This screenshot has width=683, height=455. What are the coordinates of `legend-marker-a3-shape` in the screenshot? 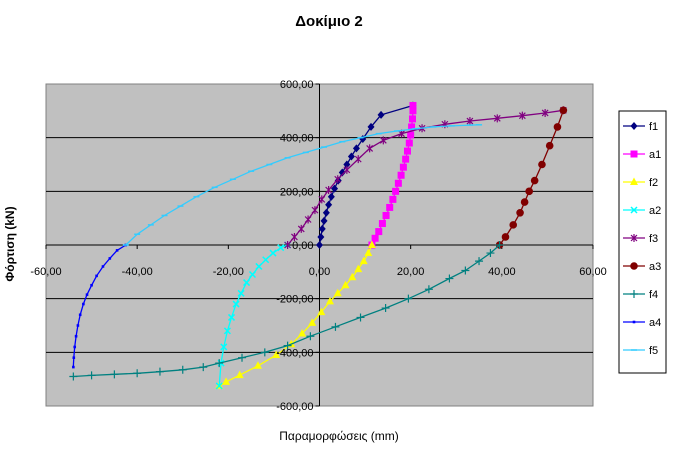 It's located at (634, 266).